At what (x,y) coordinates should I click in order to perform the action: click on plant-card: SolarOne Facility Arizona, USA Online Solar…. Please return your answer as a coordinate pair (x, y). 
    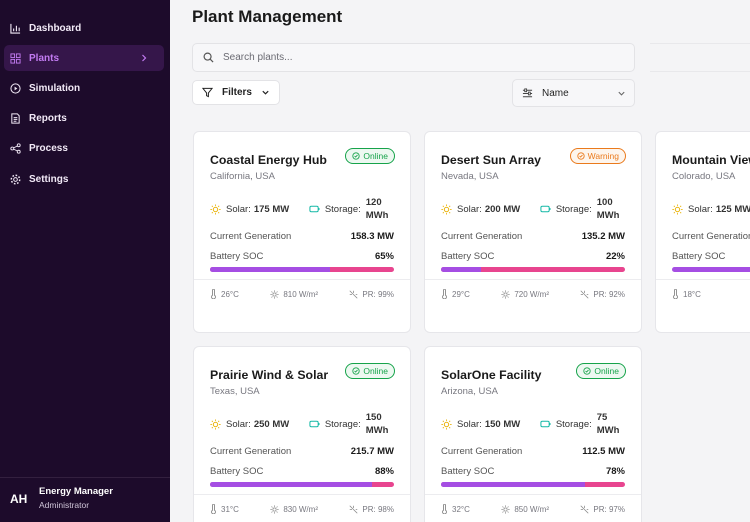
    Looking at the image, I should click on (533, 434).